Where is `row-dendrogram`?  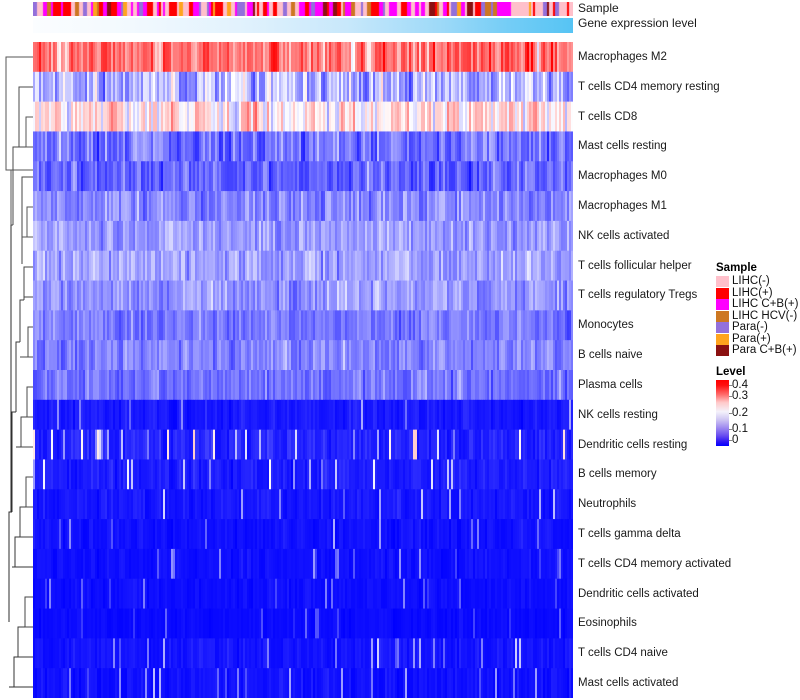 row-dendrogram is located at coordinates (16, 371).